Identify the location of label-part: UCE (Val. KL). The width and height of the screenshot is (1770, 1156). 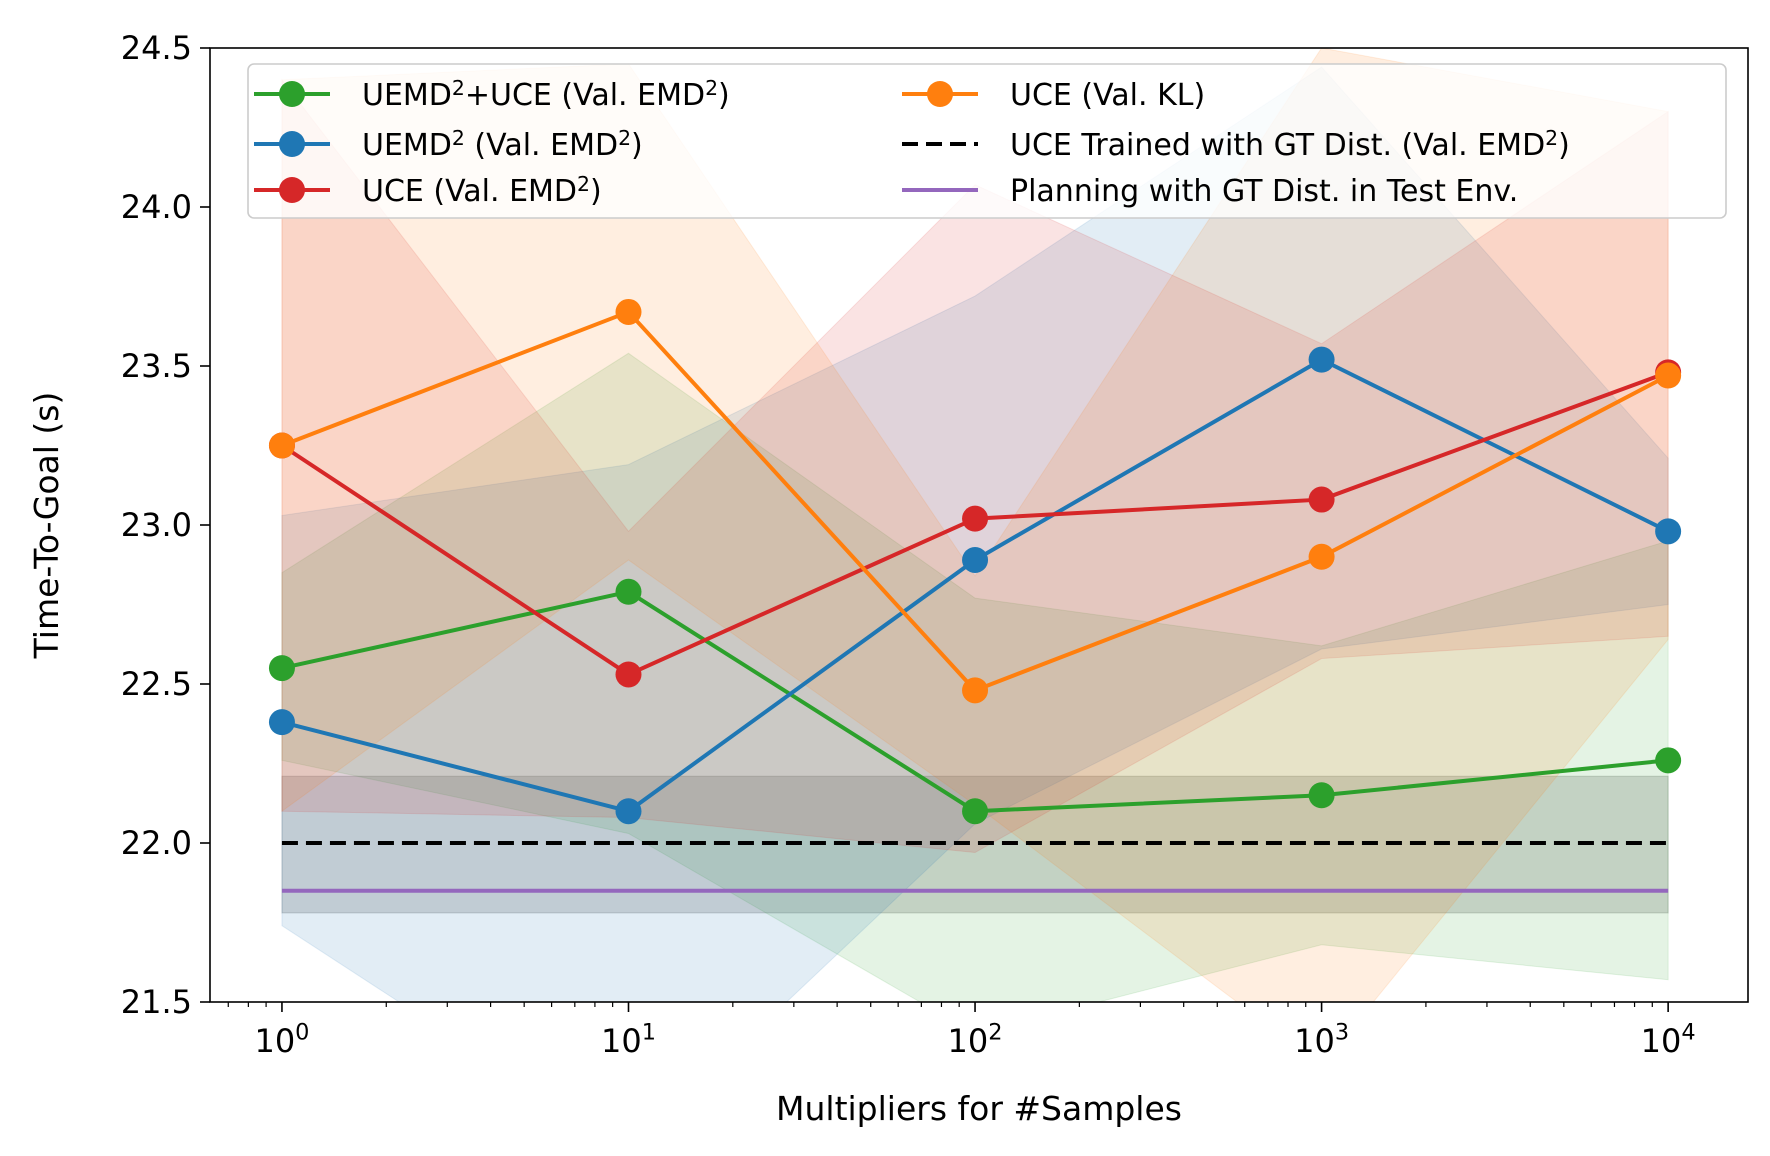
(1107, 95).